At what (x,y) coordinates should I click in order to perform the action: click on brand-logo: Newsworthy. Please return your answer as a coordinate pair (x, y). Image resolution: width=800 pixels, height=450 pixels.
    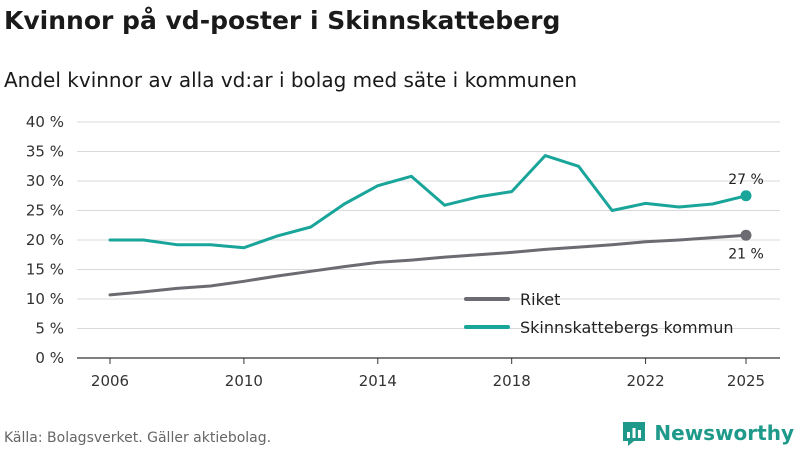
    Looking at the image, I should click on (707, 433).